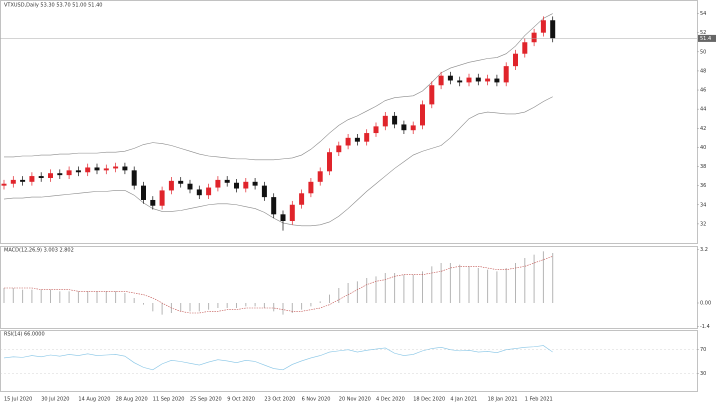  I want to click on x-tick-label: 15 Jul 2020, so click(18, 400).